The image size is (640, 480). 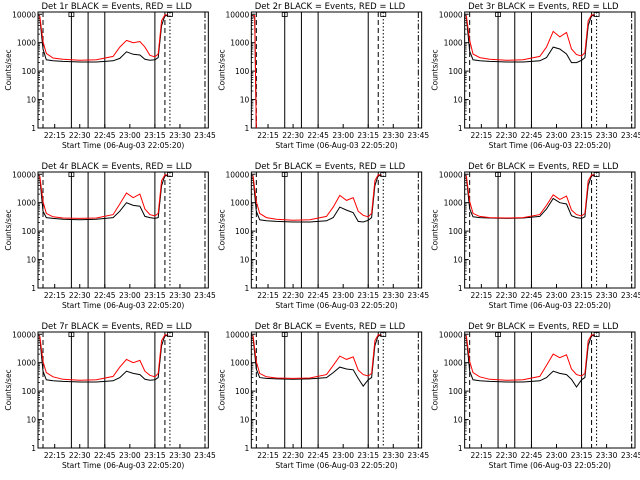 What do you see at coordinates (330, 167) in the screenshot?
I see `panel-title: Det 5r BLACK = Events, RED = LLD` at bounding box center [330, 167].